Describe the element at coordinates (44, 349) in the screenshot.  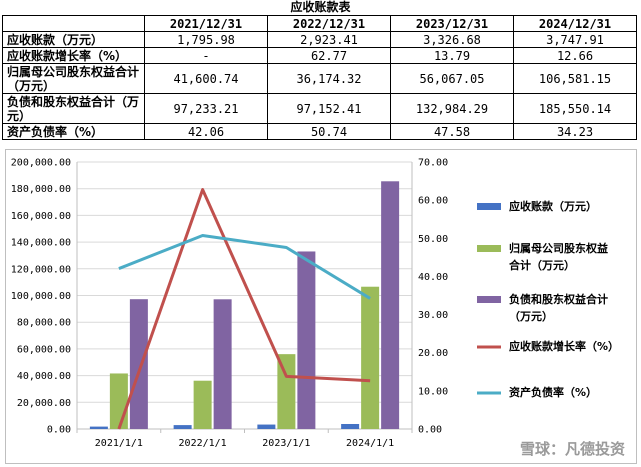
I see `y-left-tick-label: 60,000.00` at that location.